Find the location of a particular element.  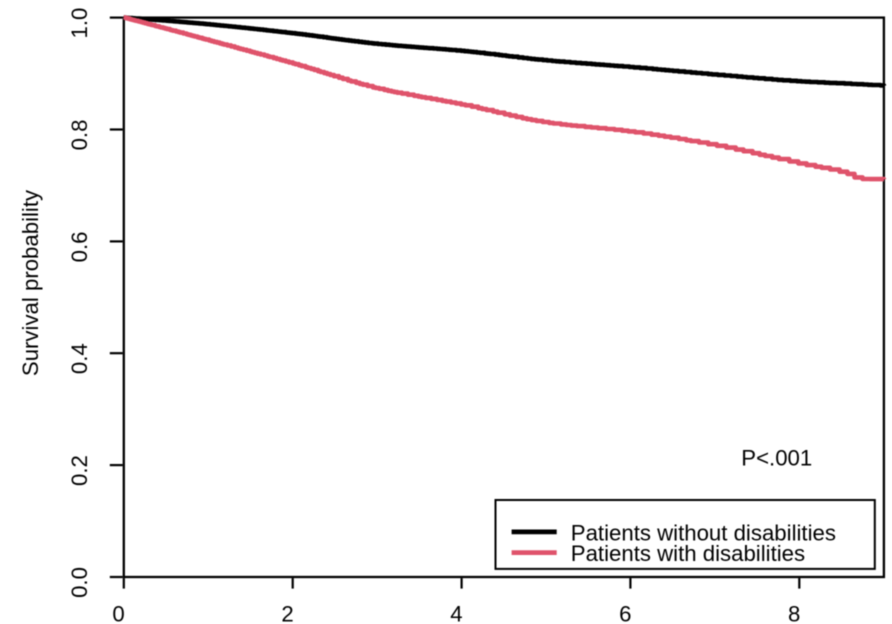

svg-text: 0.2 is located at coordinates (79, 470).